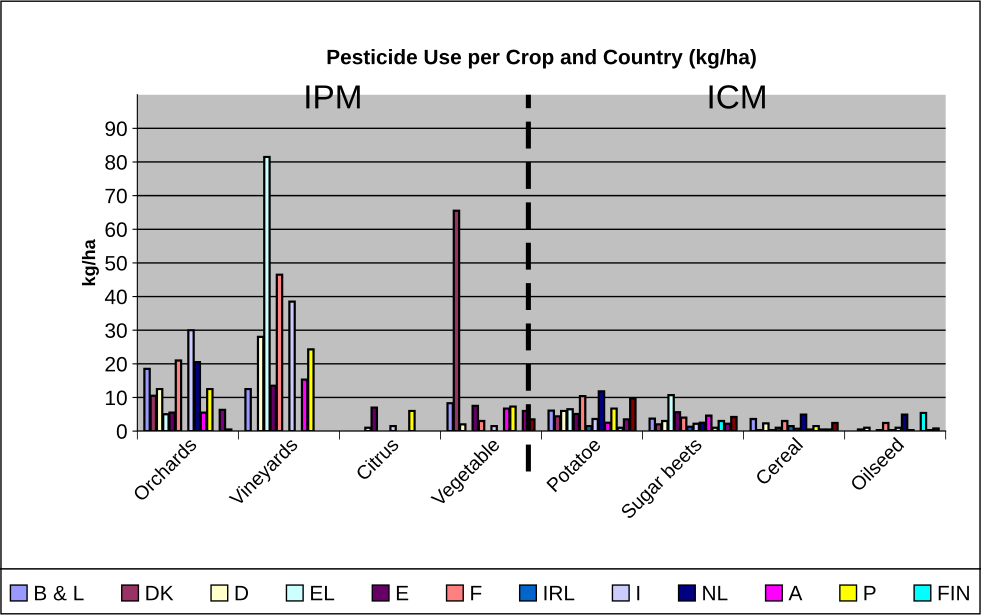 The width and height of the screenshot is (981, 615). I want to click on legend-label: DK, so click(160, 593).